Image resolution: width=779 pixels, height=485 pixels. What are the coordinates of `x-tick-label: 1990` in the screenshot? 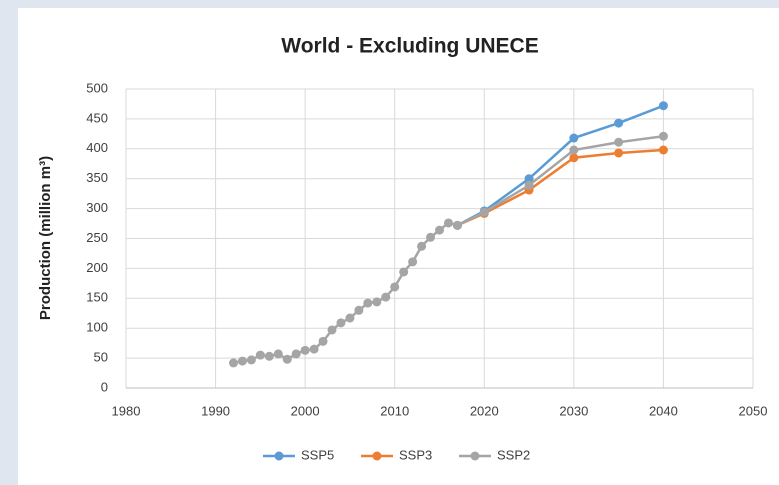 It's located at (215, 410).